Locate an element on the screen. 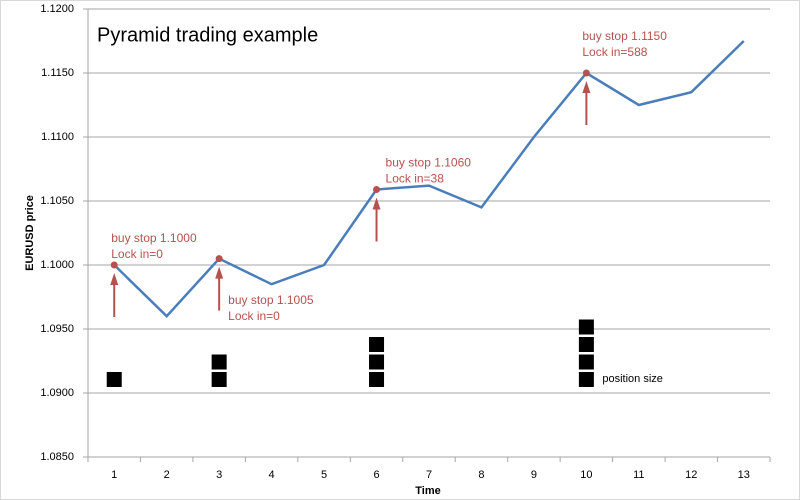 The image size is (800, 500). y-axis-label: EURUSD price is located at coordinates (30, 233).